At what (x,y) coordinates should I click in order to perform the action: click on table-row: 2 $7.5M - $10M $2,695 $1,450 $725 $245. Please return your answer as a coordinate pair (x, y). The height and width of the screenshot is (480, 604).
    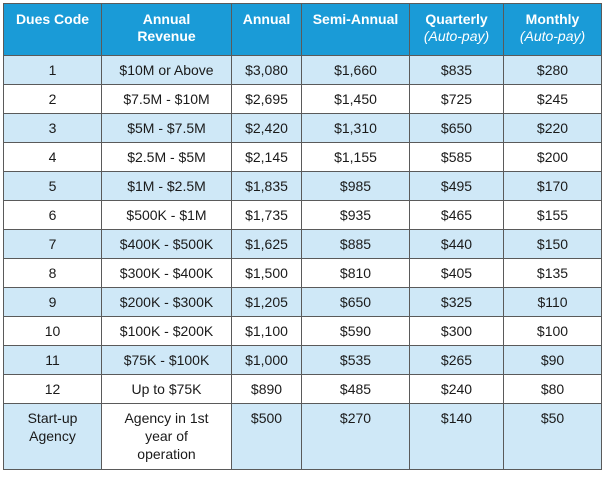
    Looking at the image, I should click on (302, 99).